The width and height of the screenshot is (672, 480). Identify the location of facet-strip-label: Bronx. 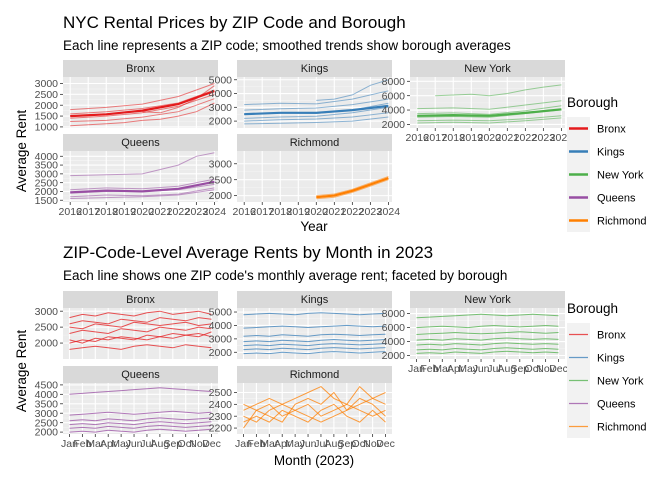
(140, 69).